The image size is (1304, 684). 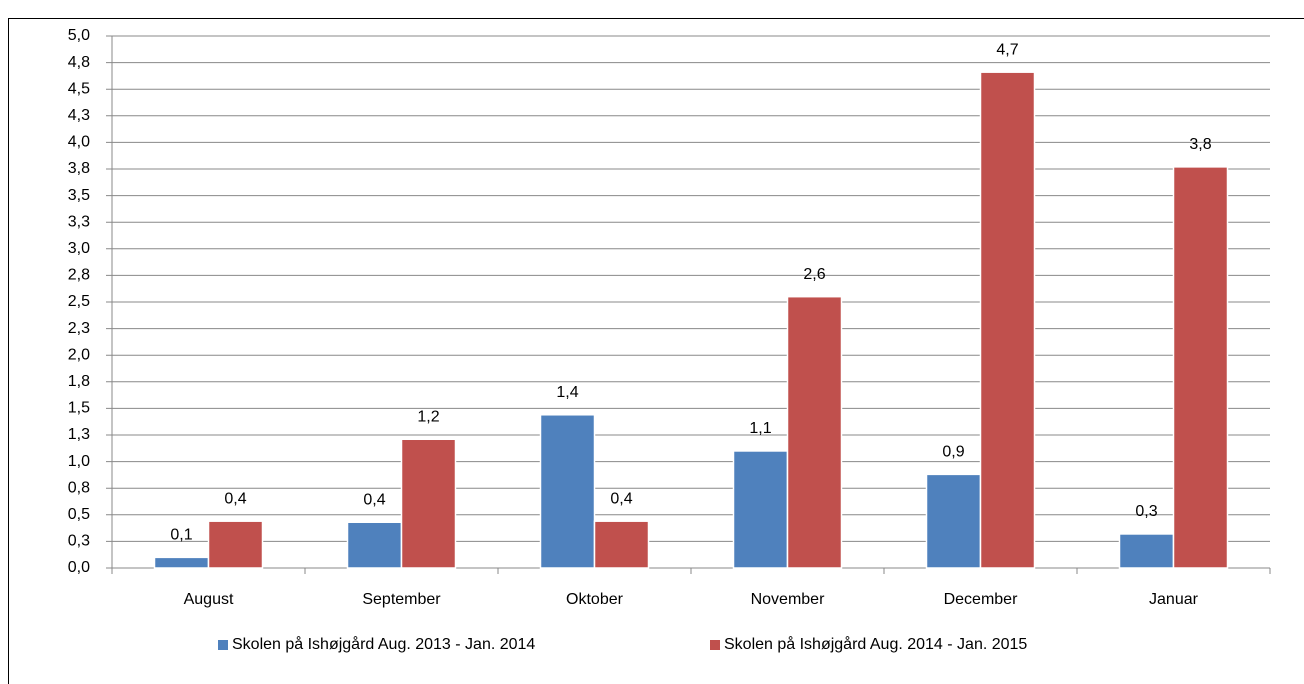 What do you see at coordinates (788, 599) in the screenshot?
I see `x-tick-label: November` at bounding box center [788, 599].